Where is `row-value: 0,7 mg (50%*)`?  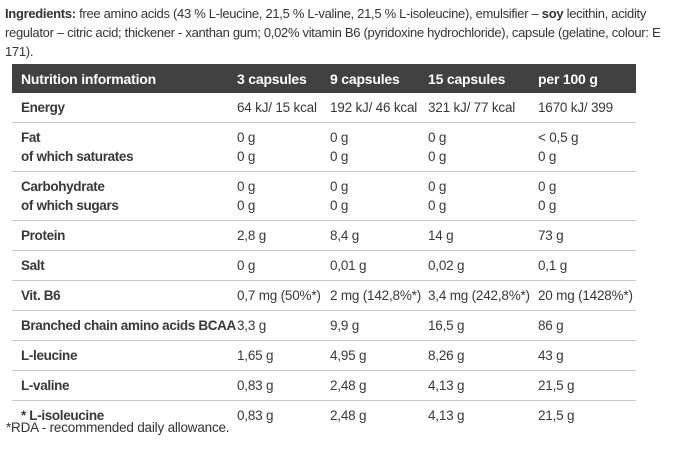 row-value: 0,7 mg (50%*) is located at coordinates (279, 295).